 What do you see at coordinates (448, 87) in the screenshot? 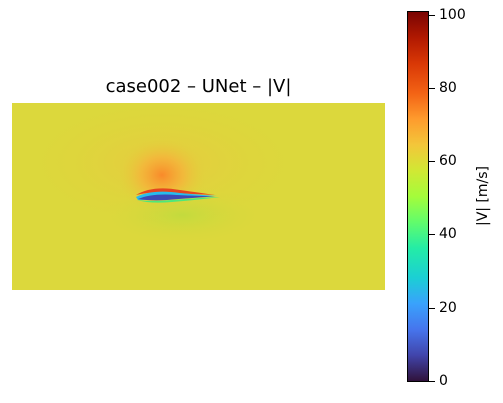
I see `colorbar-tick-label: 80` at bounding box center [448, 87].